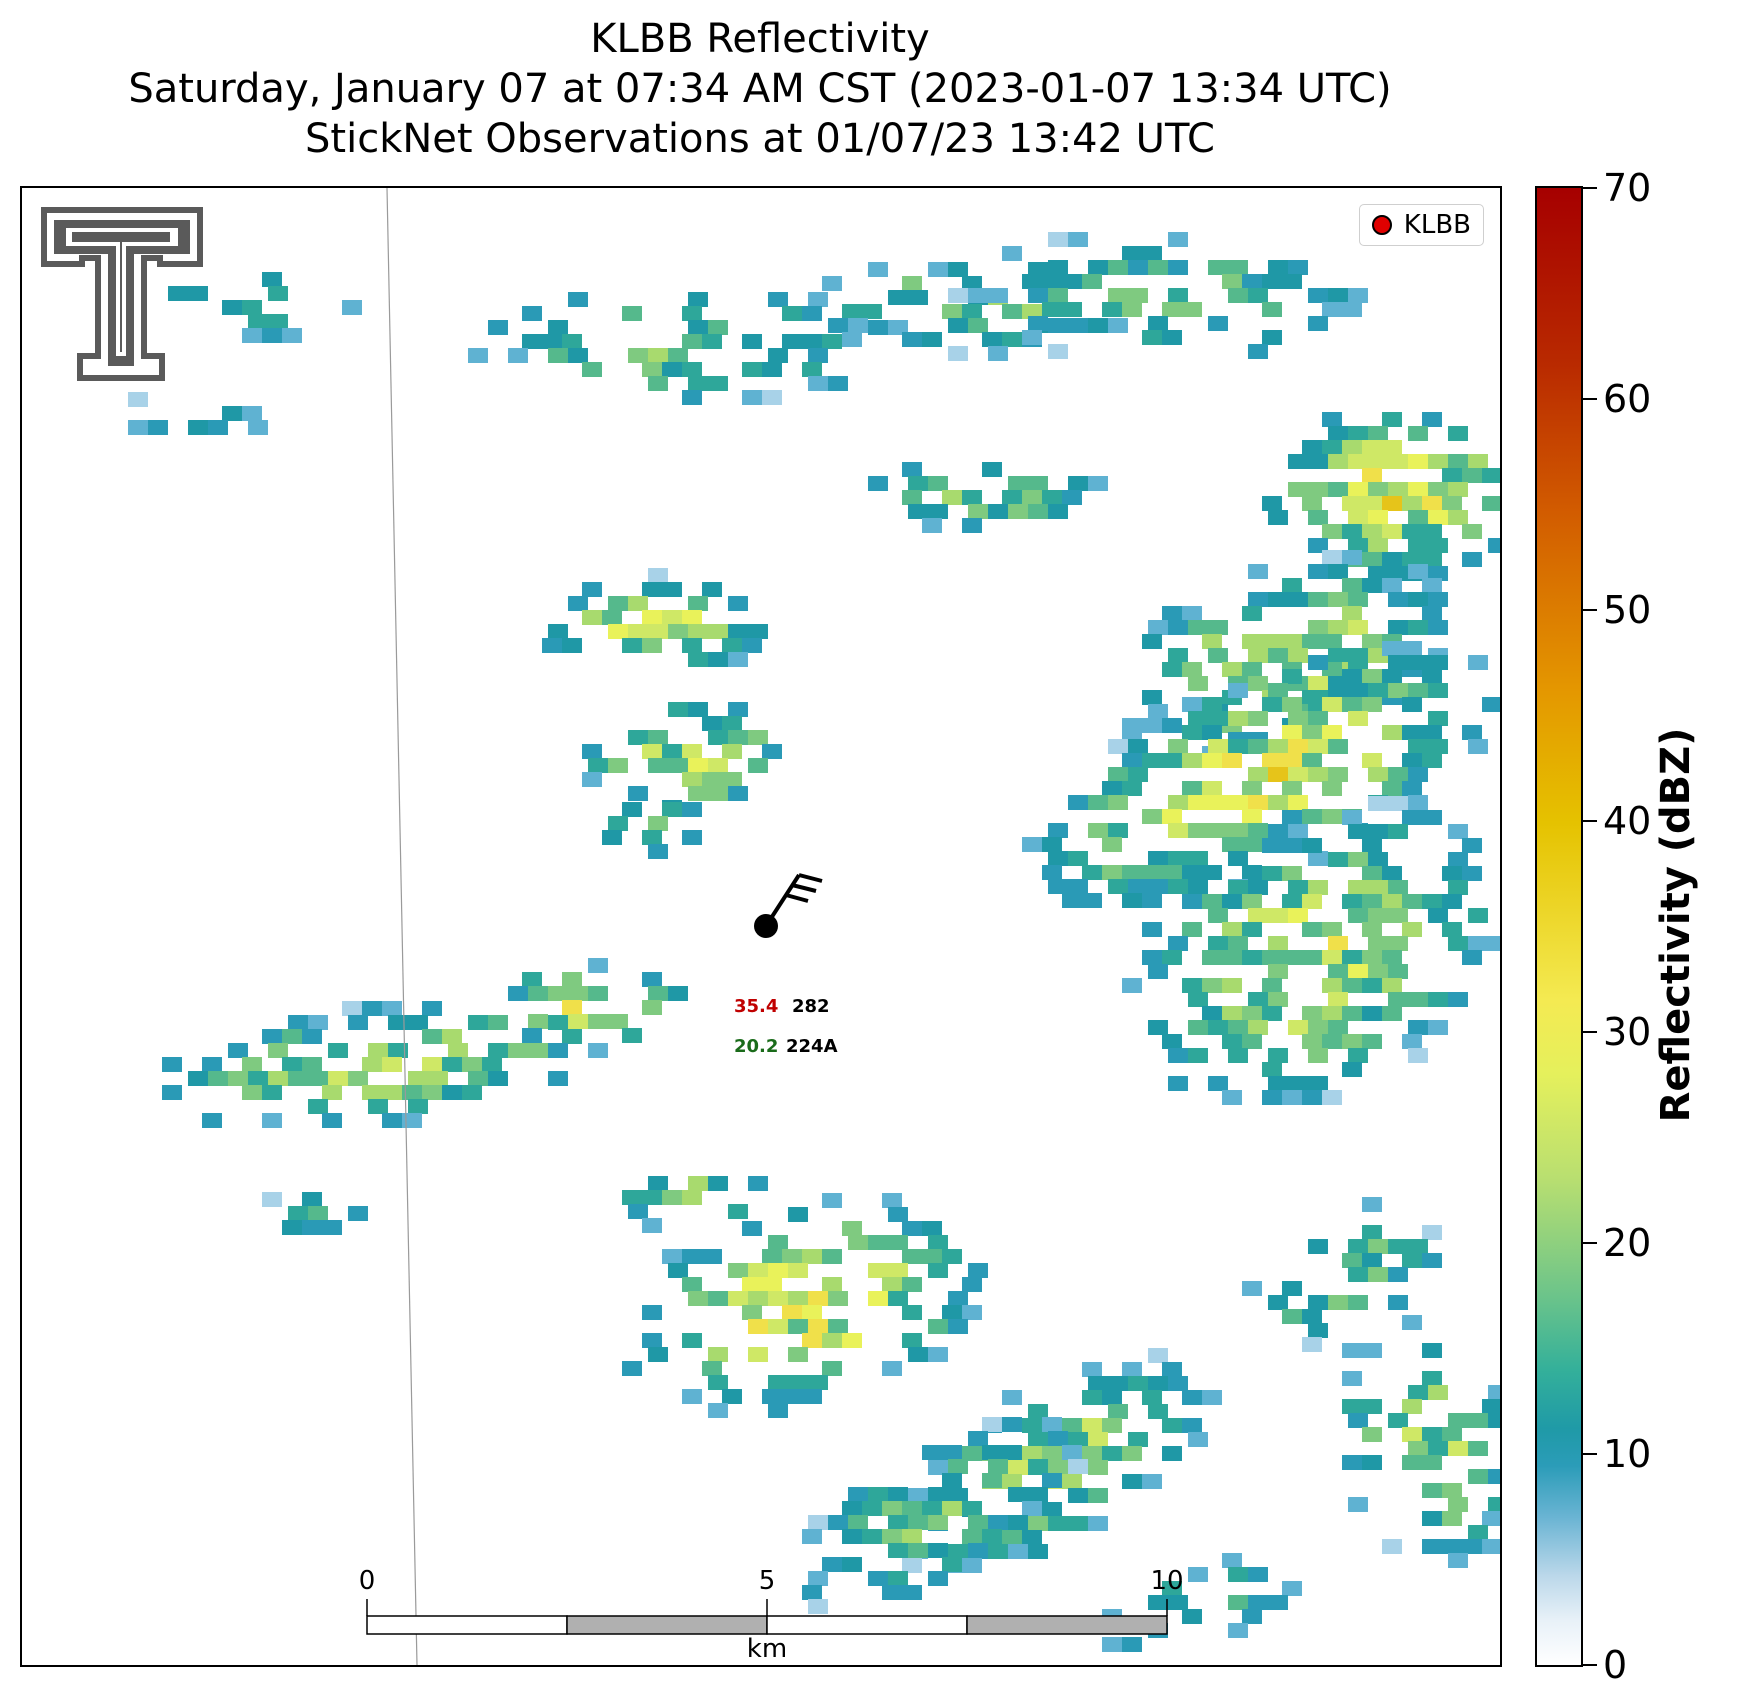 The width and height of the screenshot is (1738, 1705). Describe the element at coordinates (402, 926) in the screenshot. I see `county-boundary-line` at that location.